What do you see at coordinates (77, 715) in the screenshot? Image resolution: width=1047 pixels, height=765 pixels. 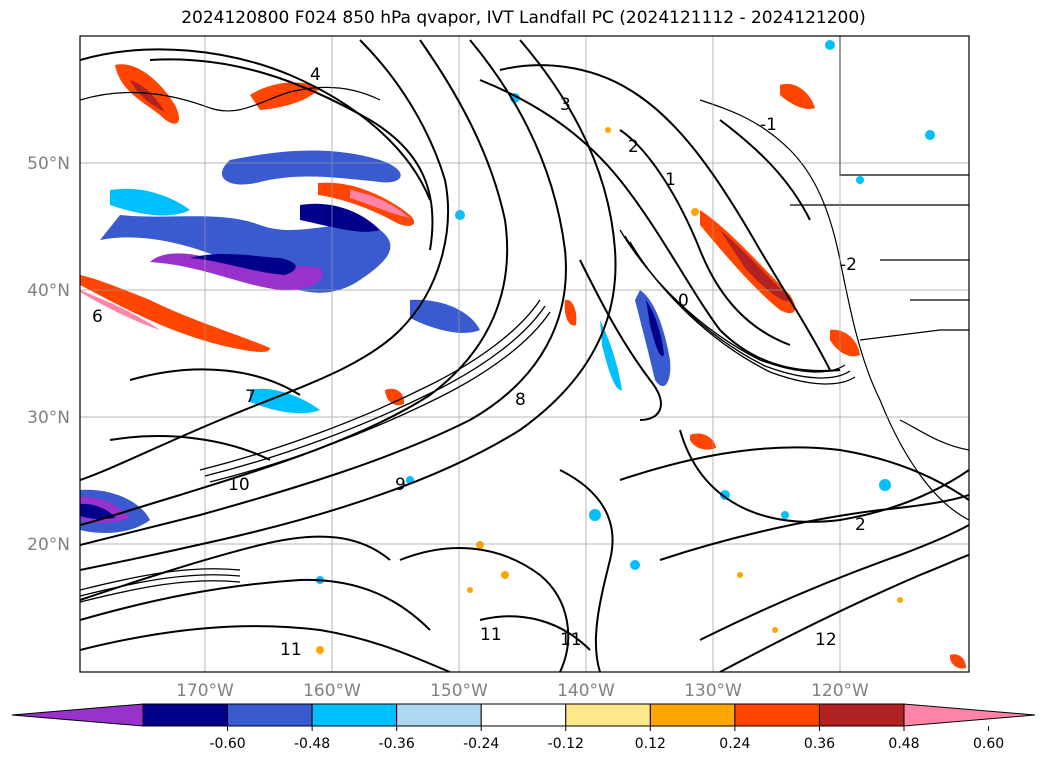 I see `colorbar-extend-min` at bounding box center [77, 715].